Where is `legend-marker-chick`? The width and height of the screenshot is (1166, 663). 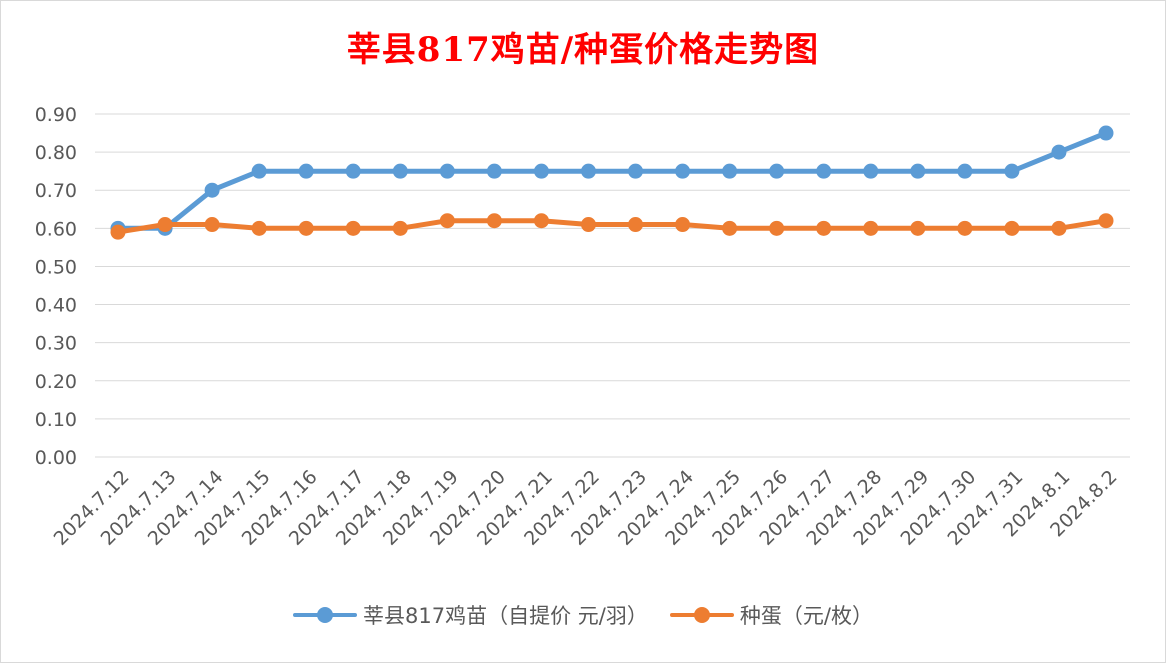 legend-marker-chick is located at coordinates (325, 615).